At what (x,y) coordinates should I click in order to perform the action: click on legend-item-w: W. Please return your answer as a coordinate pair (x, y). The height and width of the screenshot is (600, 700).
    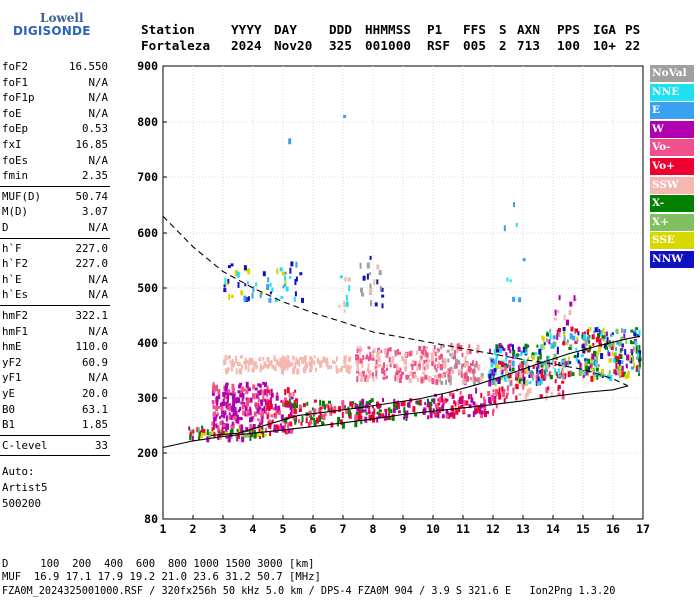
    Looking at the image, I should click on (672, 129).